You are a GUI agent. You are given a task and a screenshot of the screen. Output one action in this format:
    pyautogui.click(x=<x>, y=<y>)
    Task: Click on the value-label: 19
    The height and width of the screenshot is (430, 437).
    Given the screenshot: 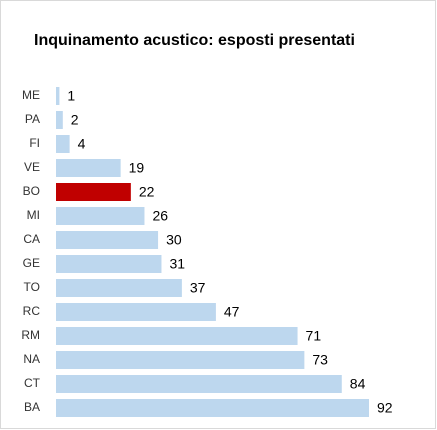 What is the action you would take?
    pyautogui.click(x=137, y=168)
    